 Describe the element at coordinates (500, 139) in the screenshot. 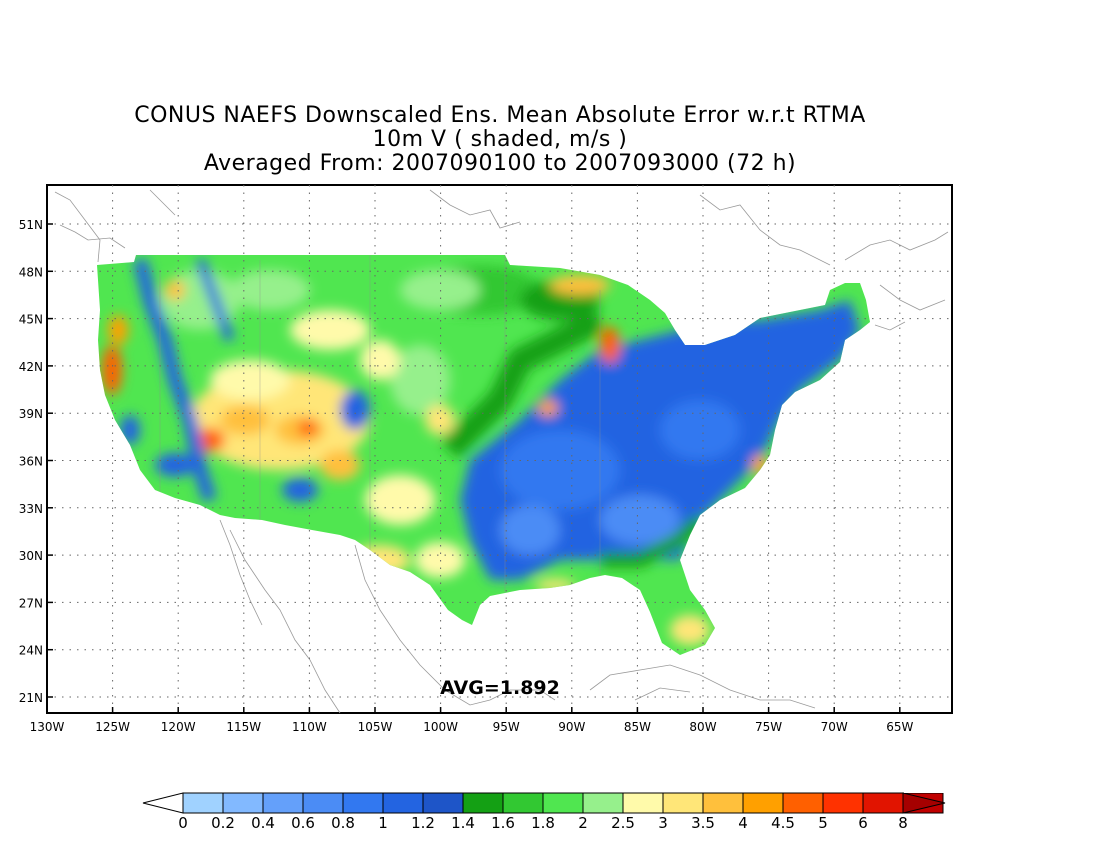

I see `chart-subtitle: 10m V ( shaded, m/s )` at that location.